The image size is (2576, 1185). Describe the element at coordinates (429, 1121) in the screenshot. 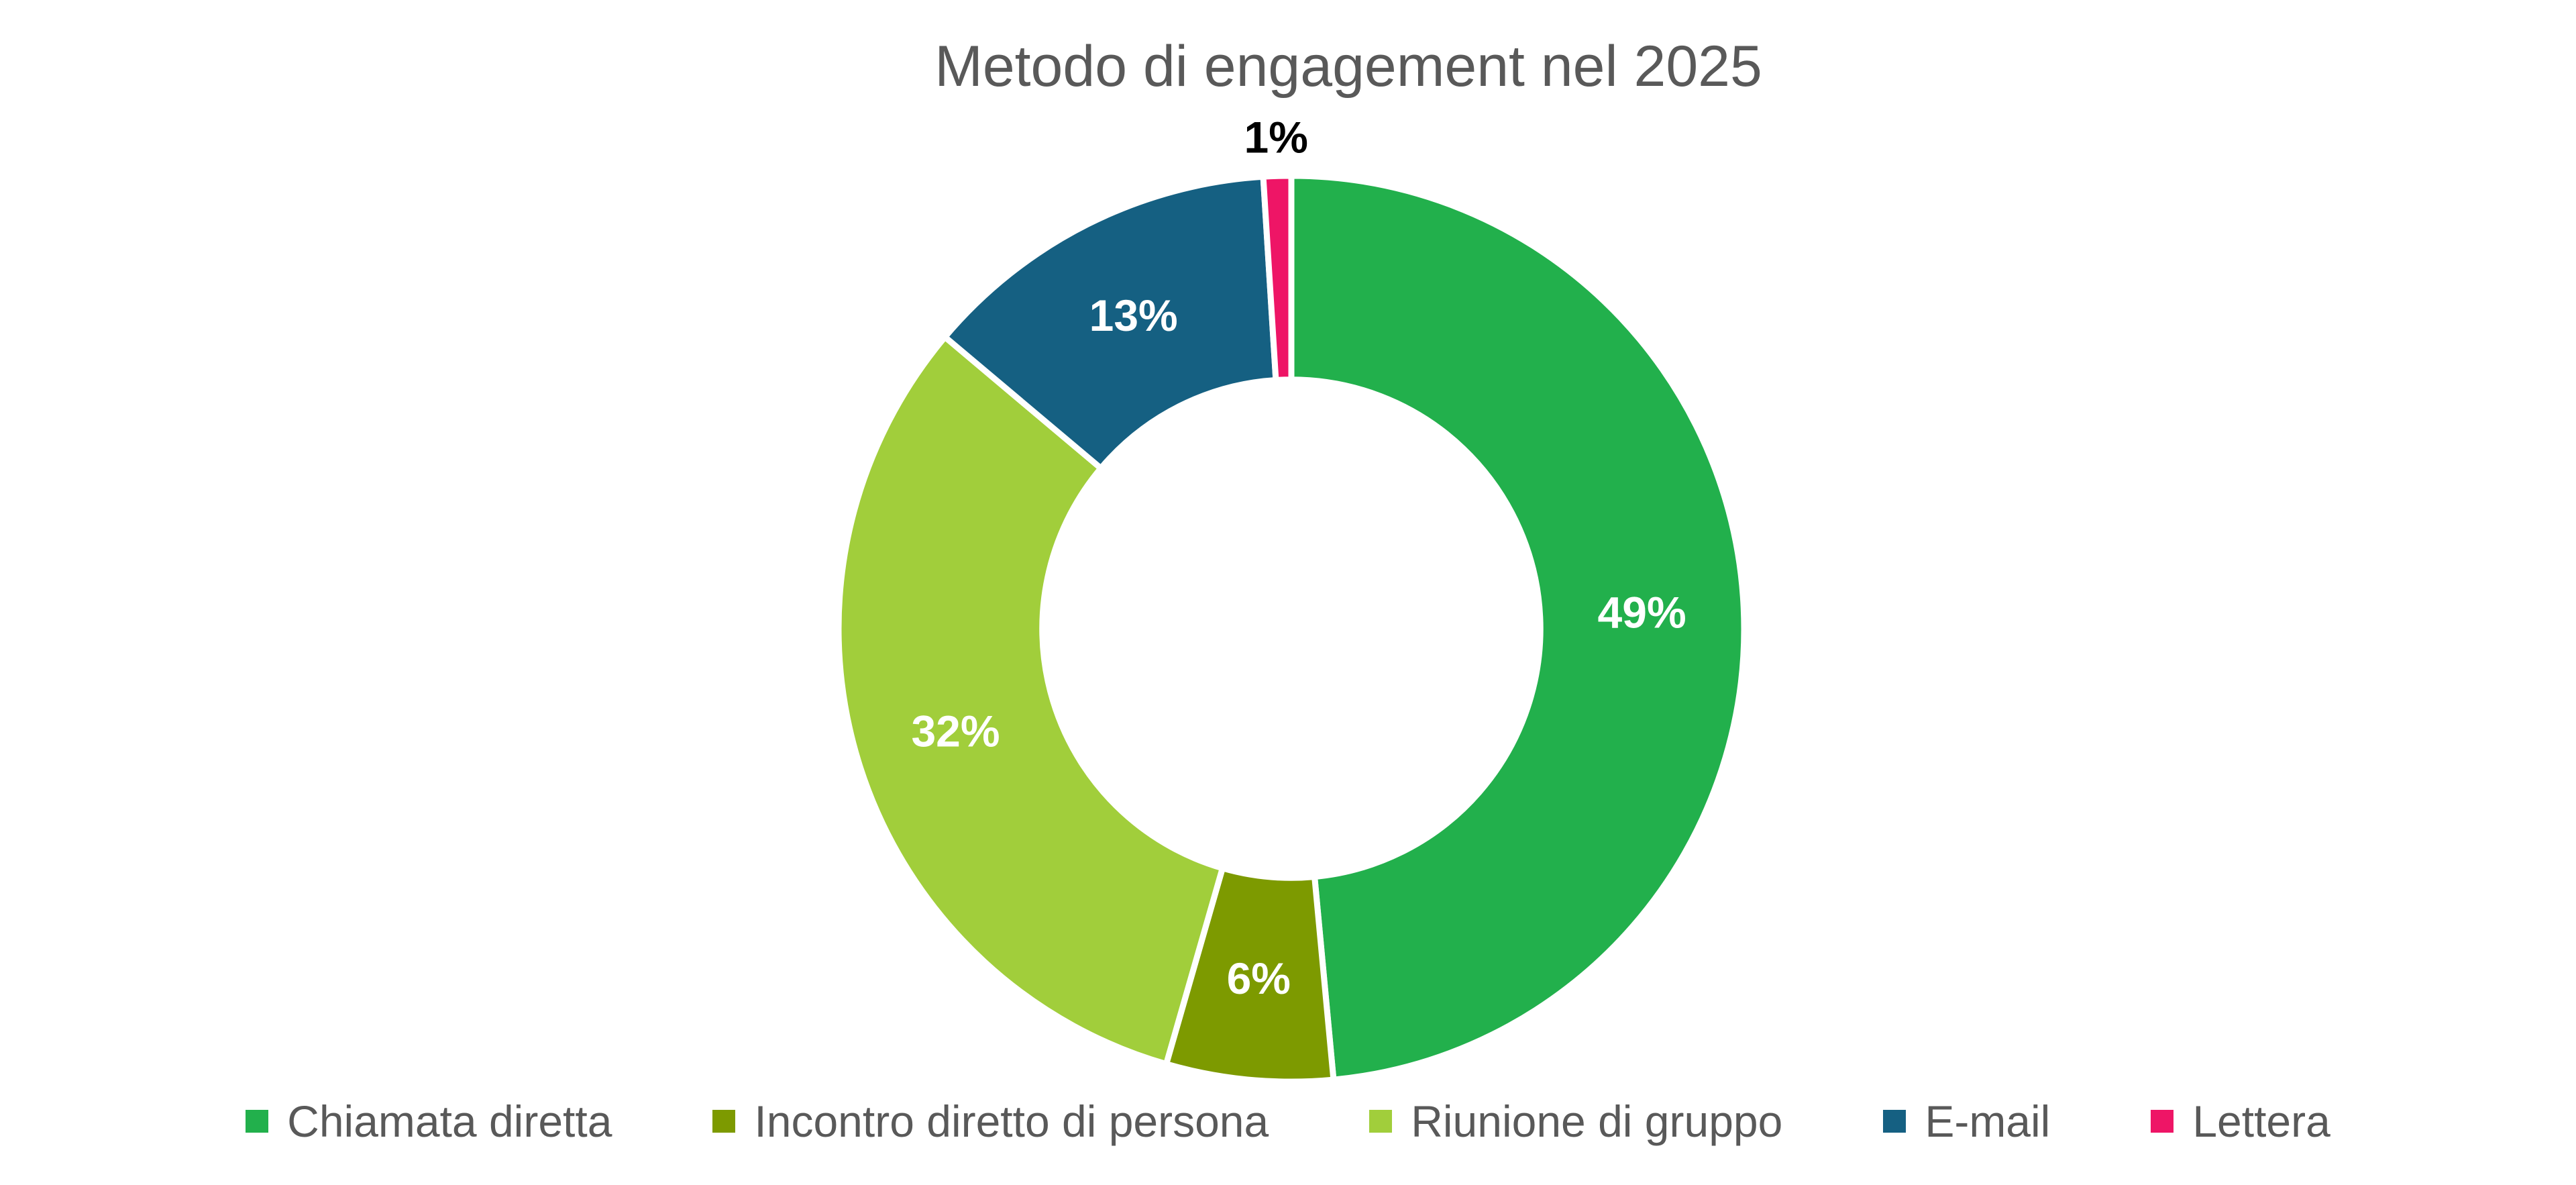

I see `legend-item-chiamata-diretta: Chiamata diretta` at that location.